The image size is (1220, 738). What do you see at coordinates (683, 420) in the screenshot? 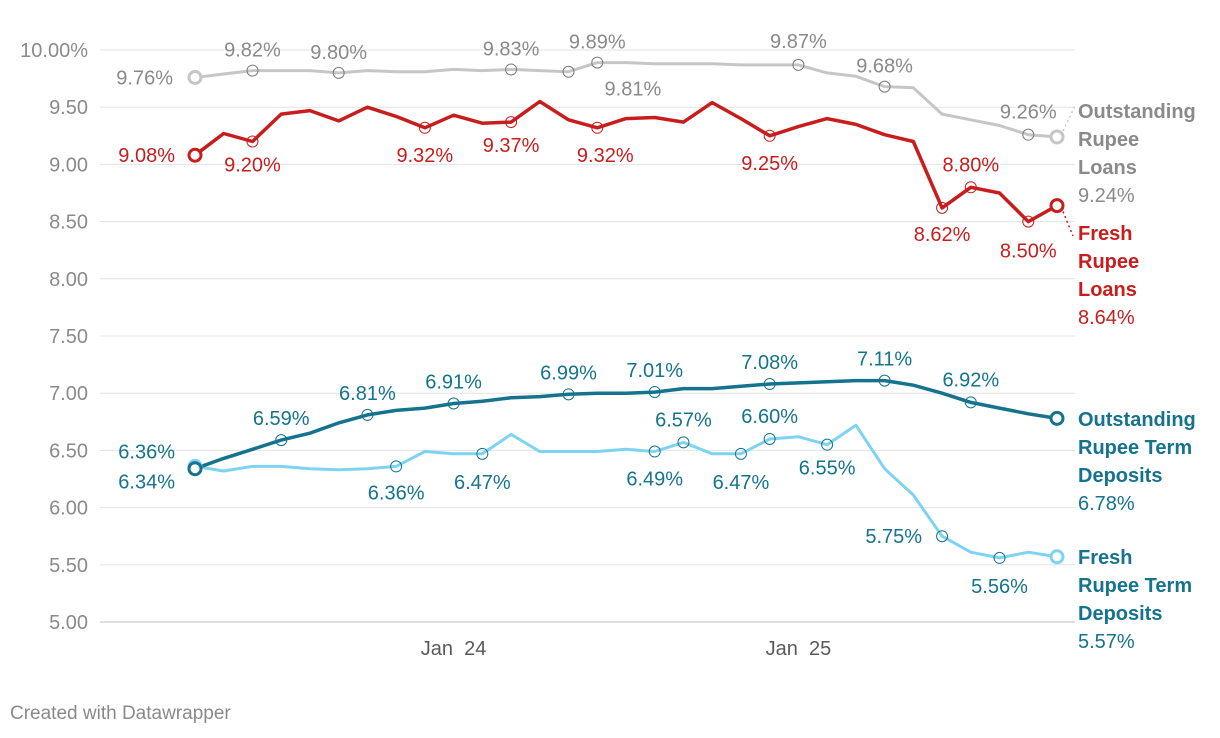
I see `data-label: 6.57%` at bounding box center [683, 420].